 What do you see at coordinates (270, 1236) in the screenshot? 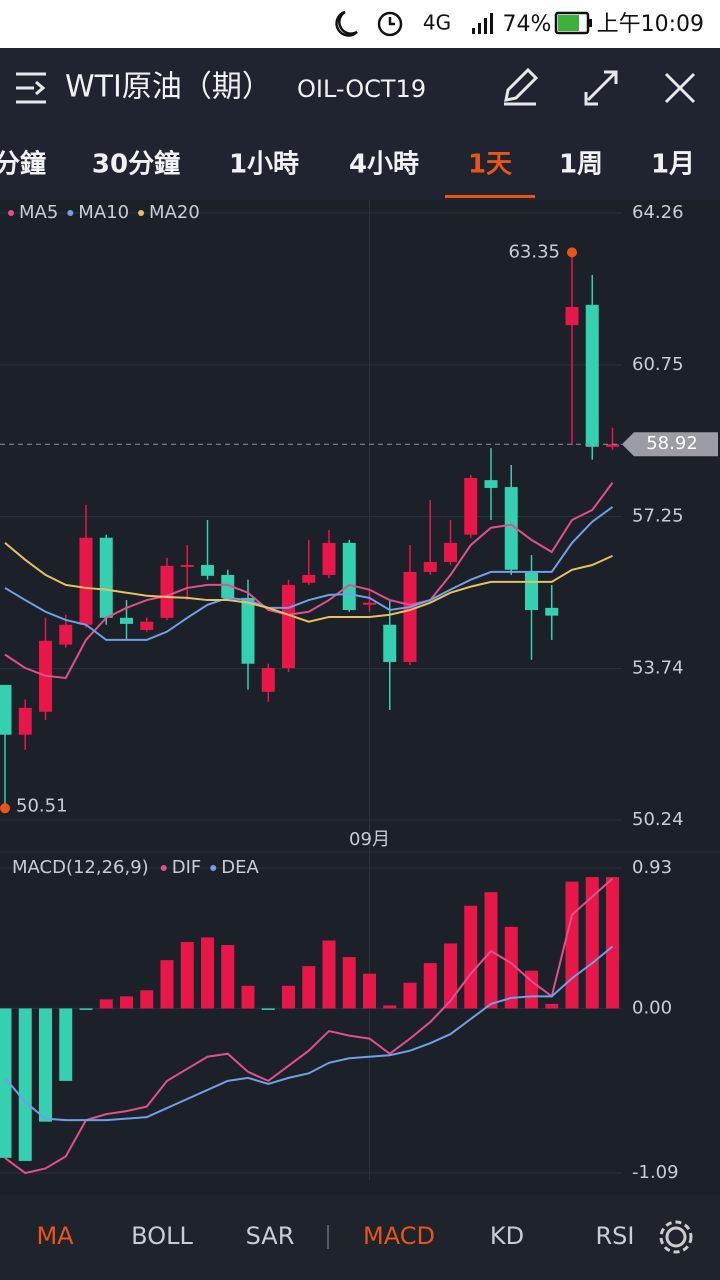
I see `indicator-tab: SAR` at bounding box center [270, 1236].